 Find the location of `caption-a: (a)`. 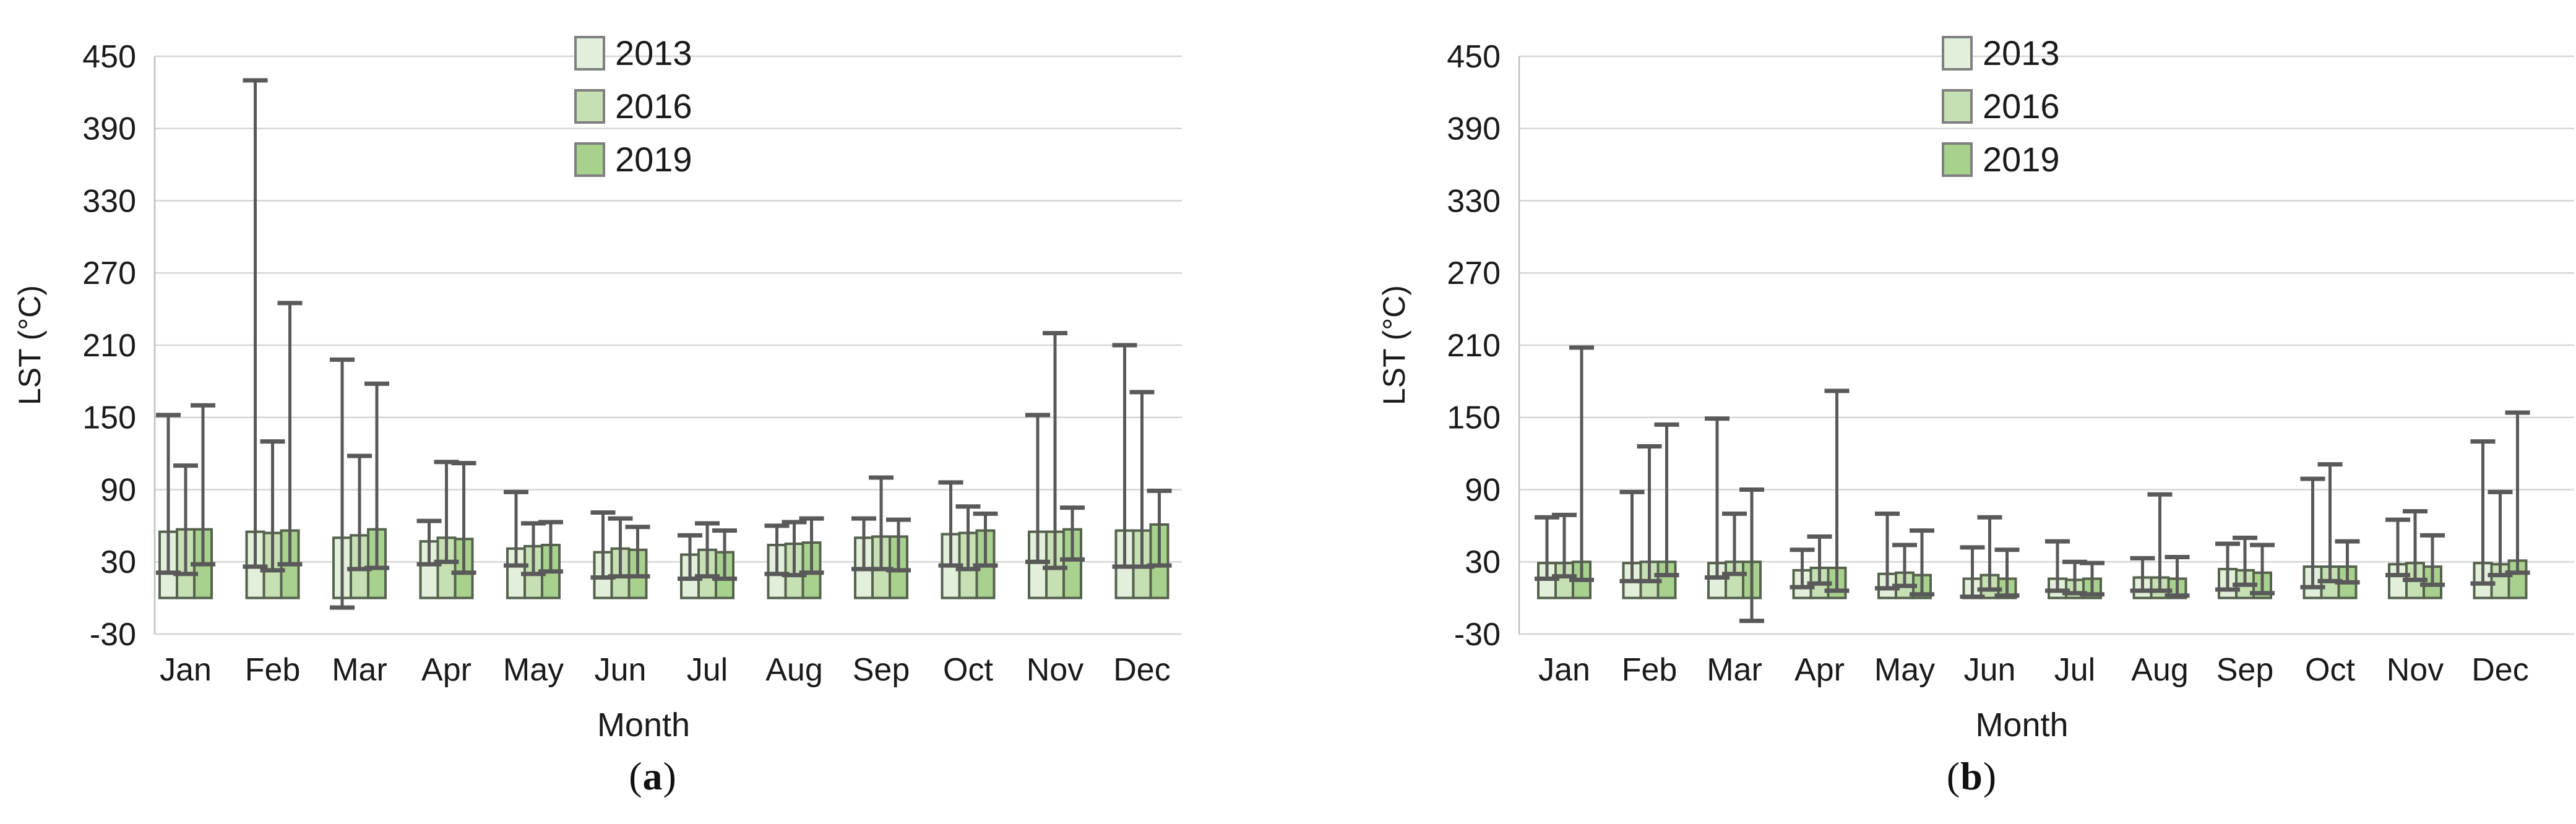

caption-a: (a) is located at coordinates (653, 776).